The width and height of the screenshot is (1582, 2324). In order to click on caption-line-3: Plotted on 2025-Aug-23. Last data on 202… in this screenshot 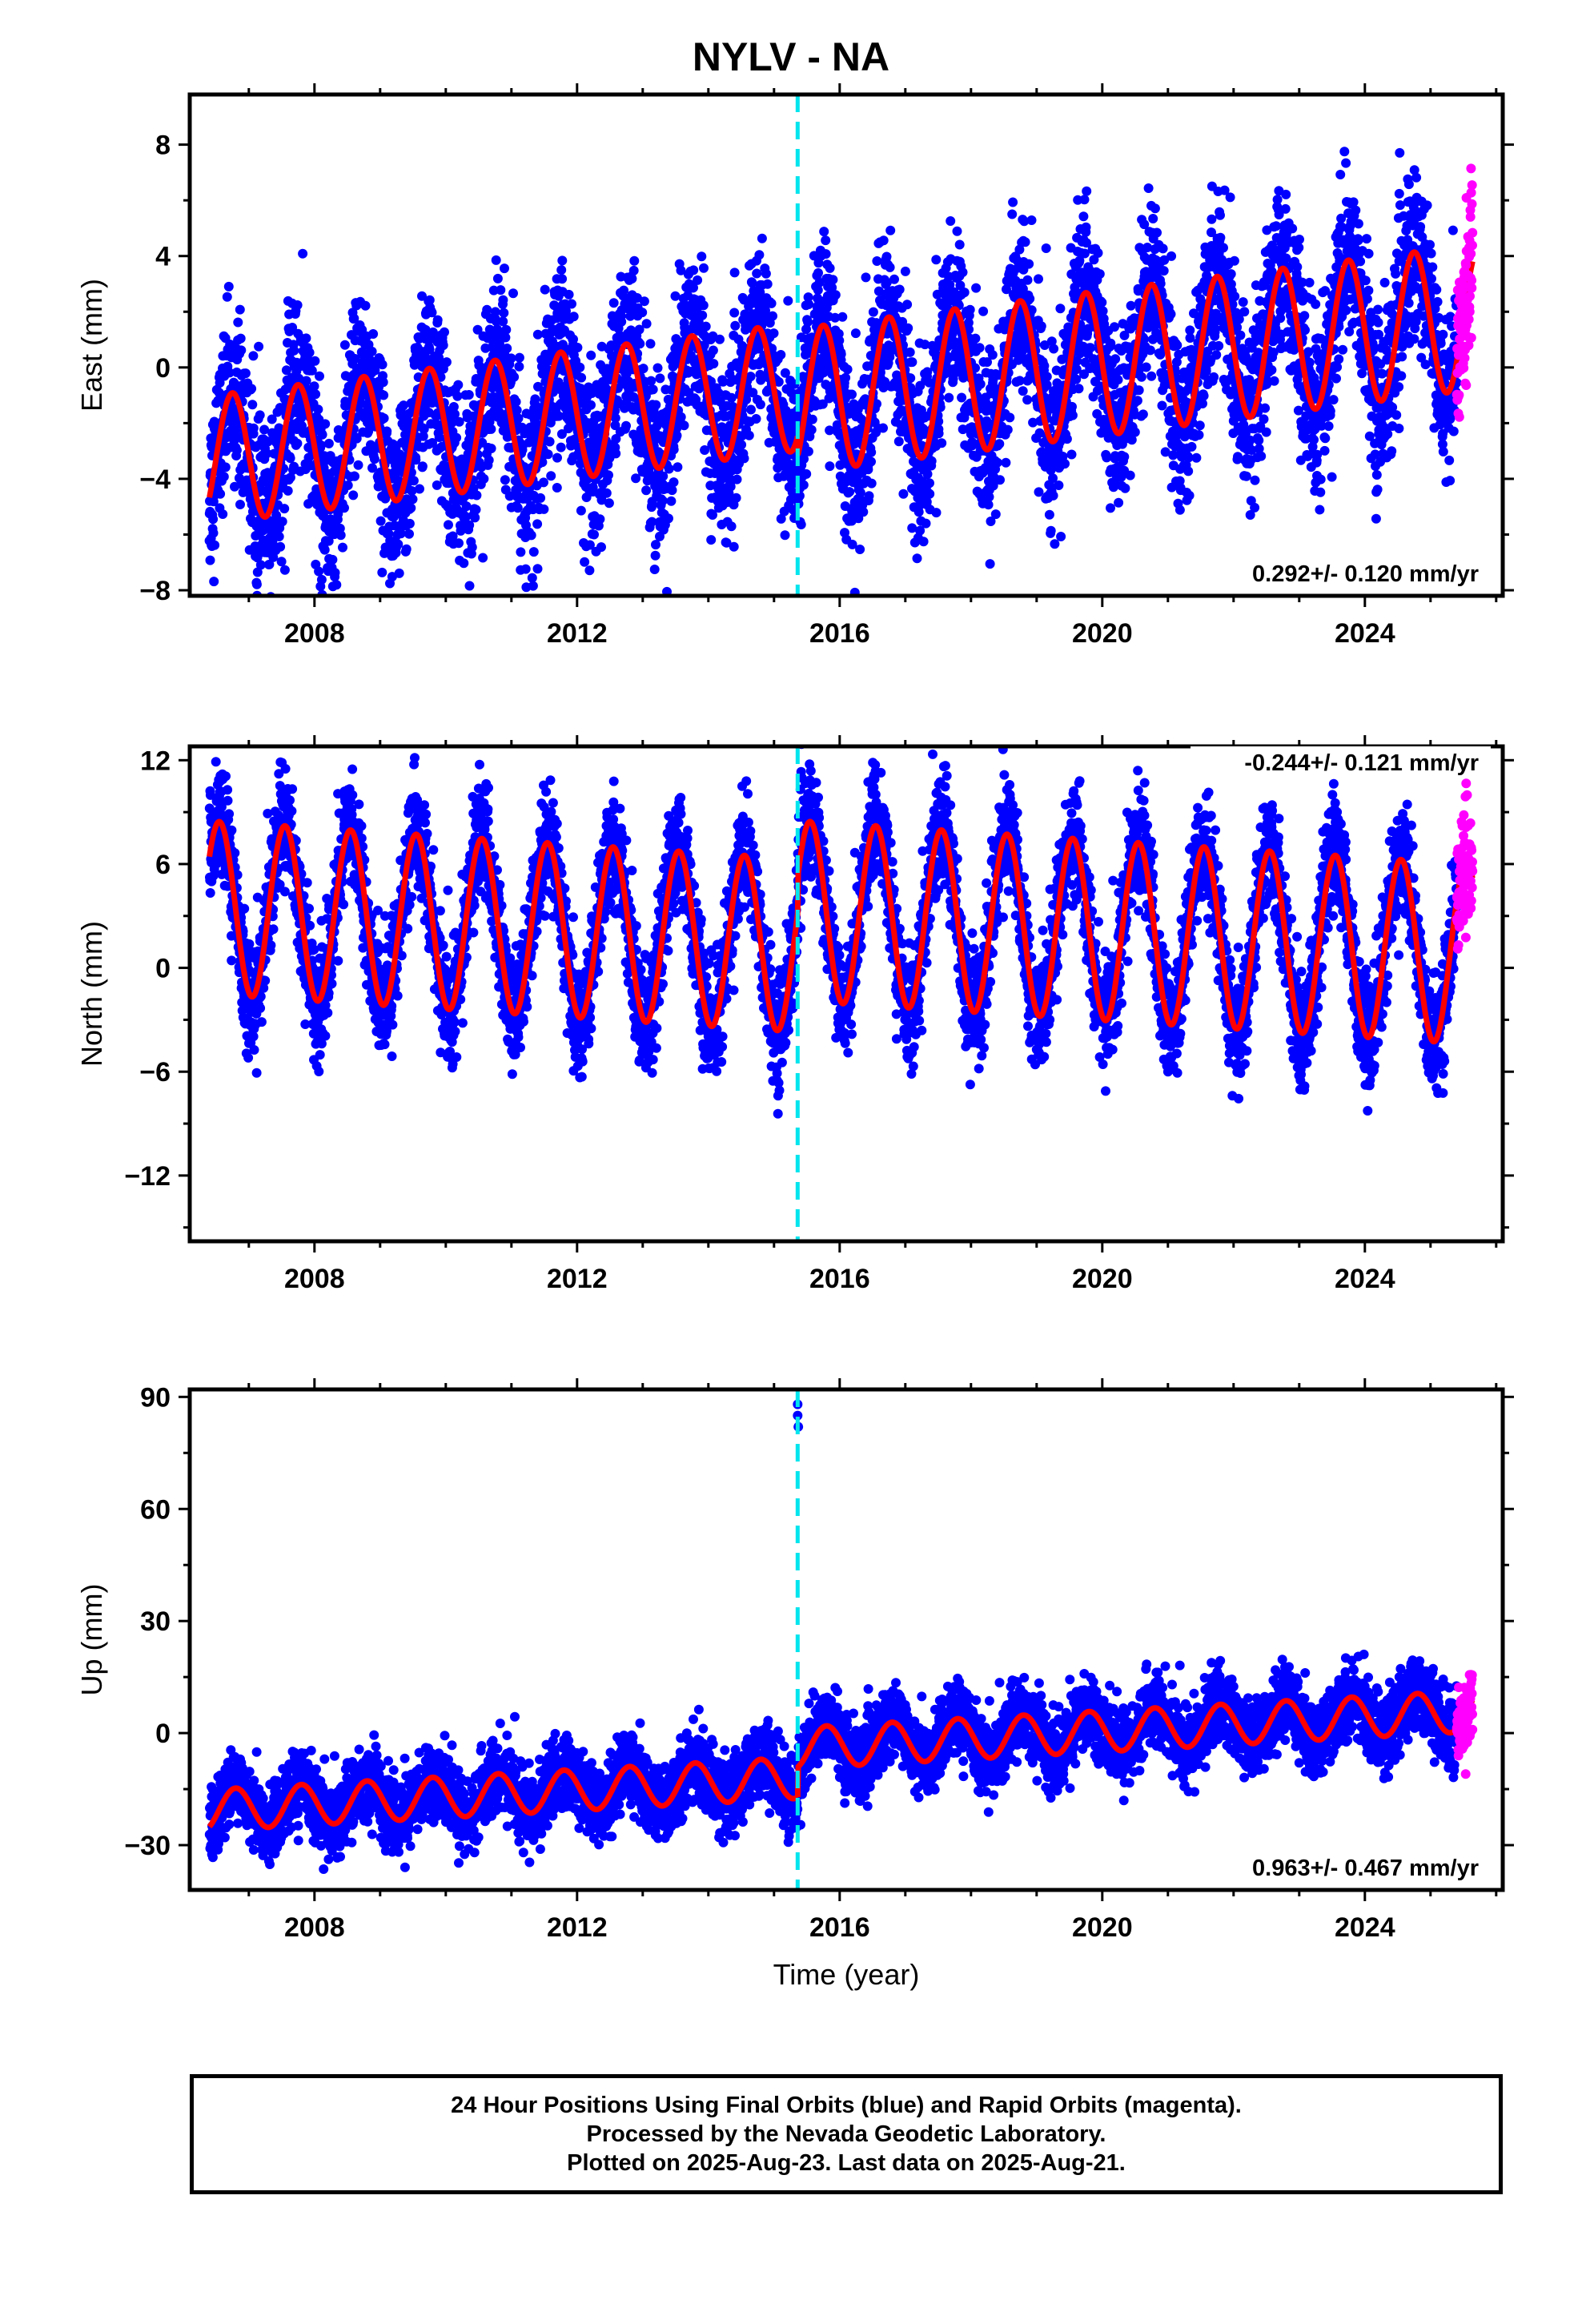, I will do `click(847, 2163)`.